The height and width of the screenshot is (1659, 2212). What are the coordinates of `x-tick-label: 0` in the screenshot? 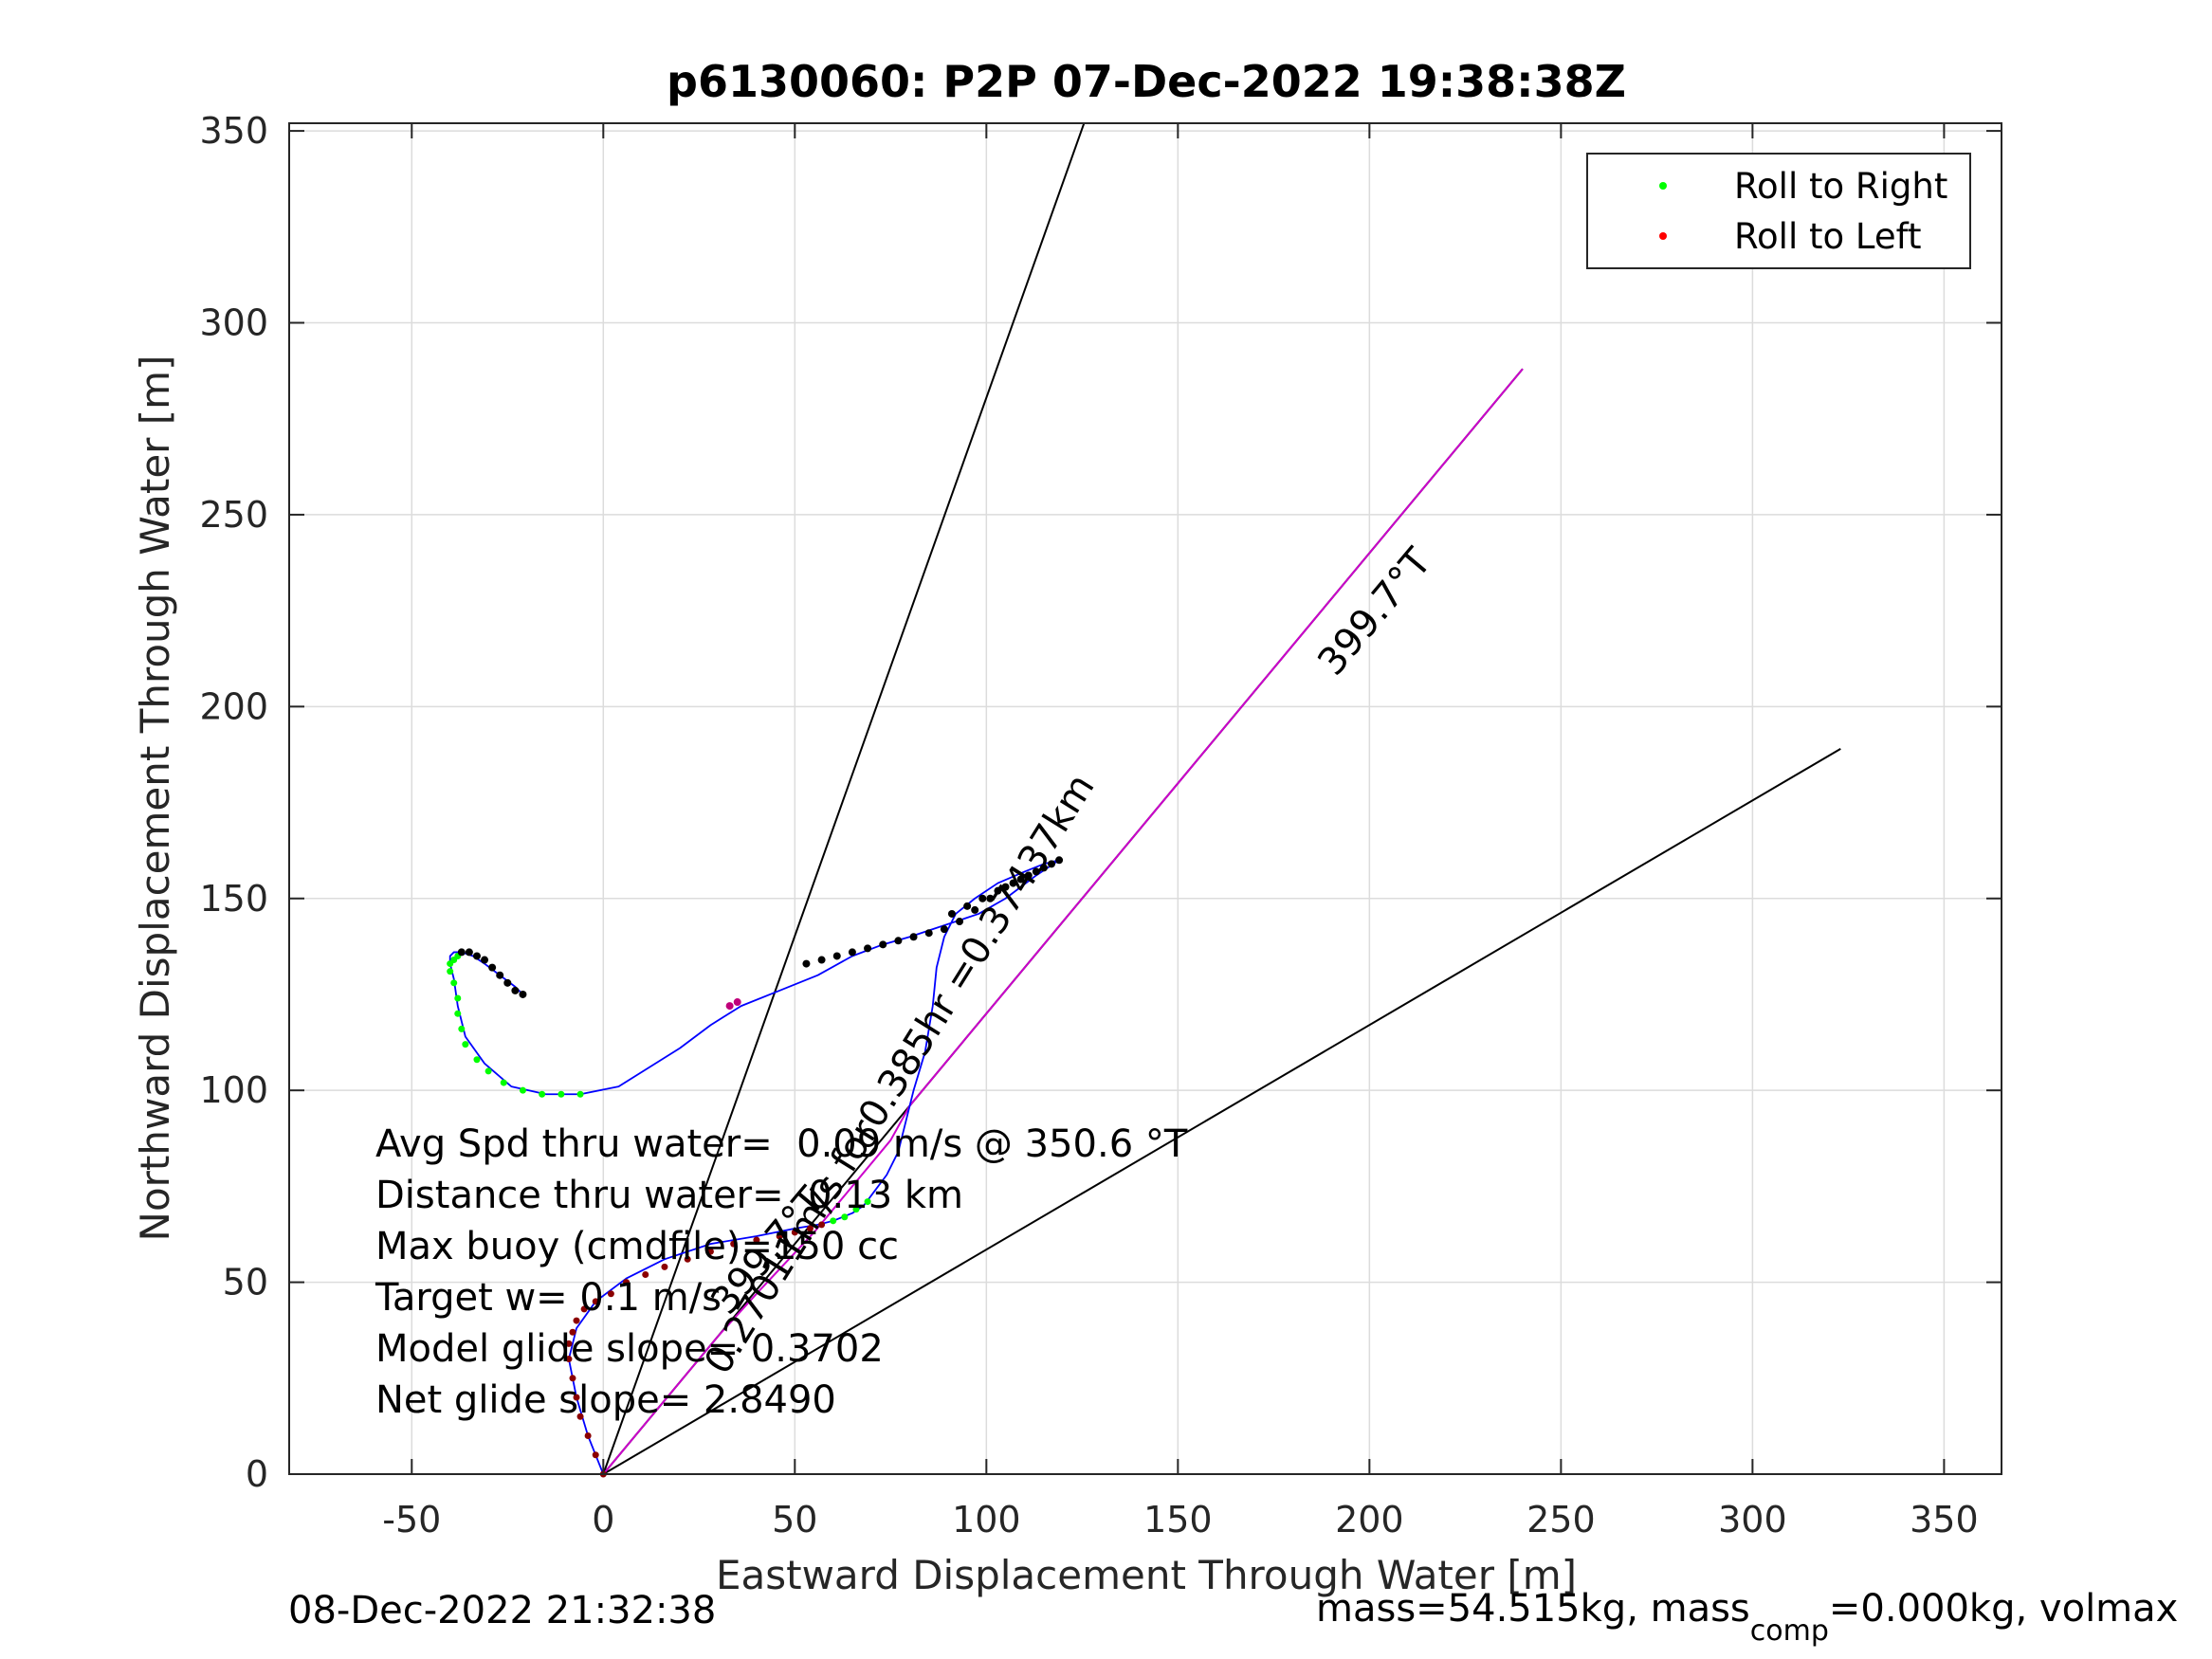 It's located at (603, 1519).